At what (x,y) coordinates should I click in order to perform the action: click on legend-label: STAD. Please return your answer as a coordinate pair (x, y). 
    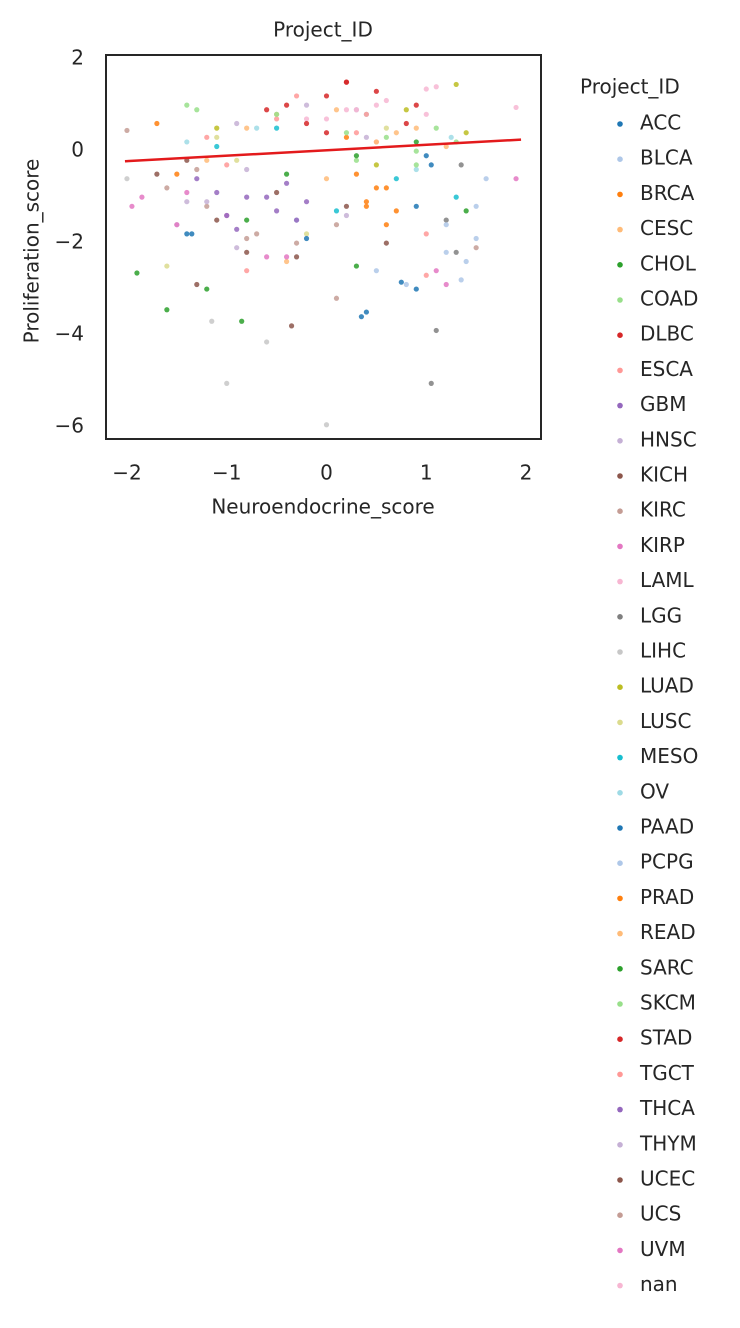
    Looking at the image, I should click on (666, 1038).